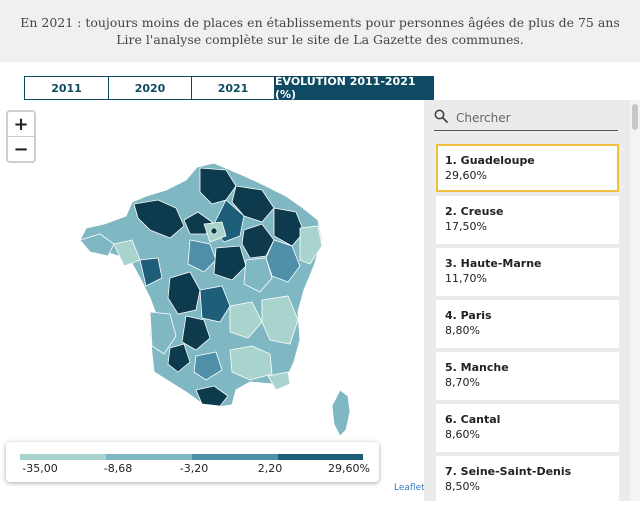 The width and height of the screenshot is (640, 505). I want to click on tab-evolution: ÉVOLUTION 2011-2021 (%), so click(354, 88).